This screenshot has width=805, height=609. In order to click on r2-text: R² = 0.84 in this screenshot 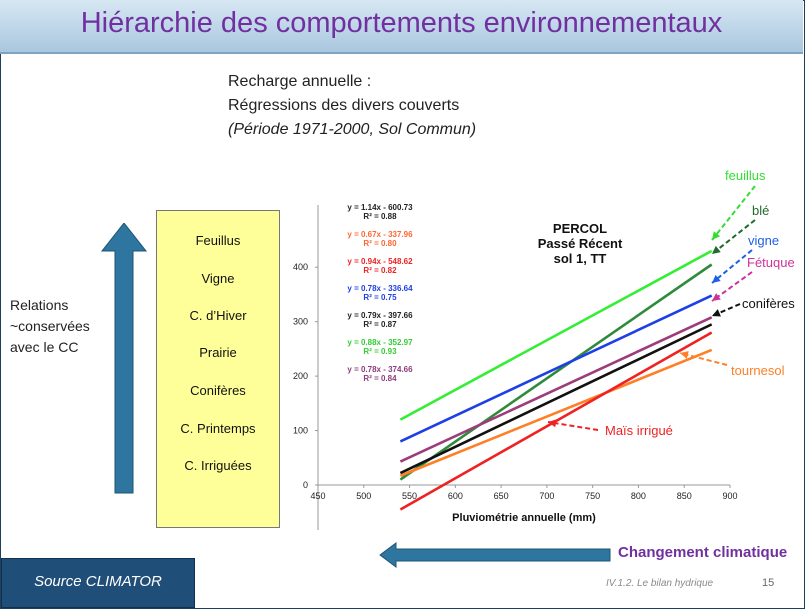, I will do `click(380, 378)`.